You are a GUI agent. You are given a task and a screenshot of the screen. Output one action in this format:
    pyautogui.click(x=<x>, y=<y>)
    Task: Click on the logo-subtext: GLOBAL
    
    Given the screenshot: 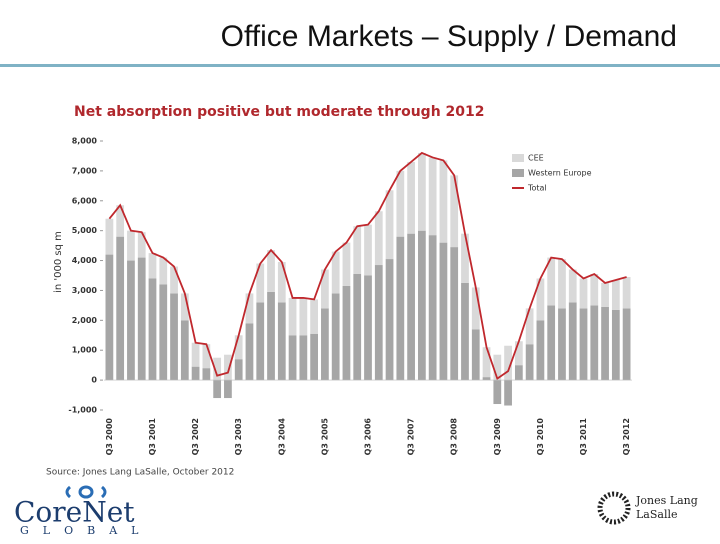 What is the action you would take?
    pyautogui.click(x=86, y=530)
    